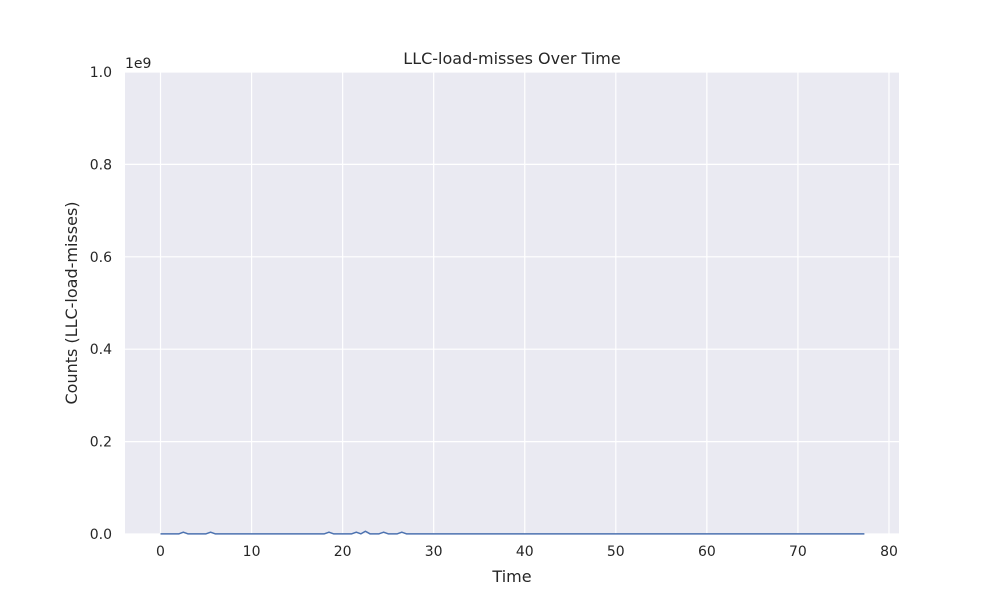 The height and width of the screenshot is (600, 1000). I want to click on y-tick-label: 1.0, so click(101, 73).